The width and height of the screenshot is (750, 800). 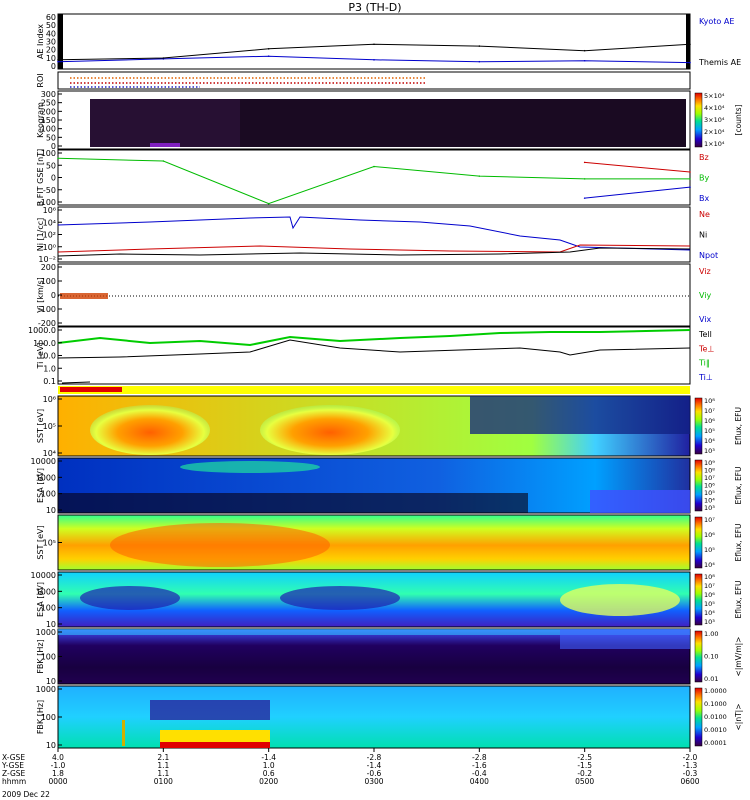 What do you see at coordinates (48, 129) in the screenshot?
I see `keogram-ytick-label: 100` at bounding box center [48, 129].